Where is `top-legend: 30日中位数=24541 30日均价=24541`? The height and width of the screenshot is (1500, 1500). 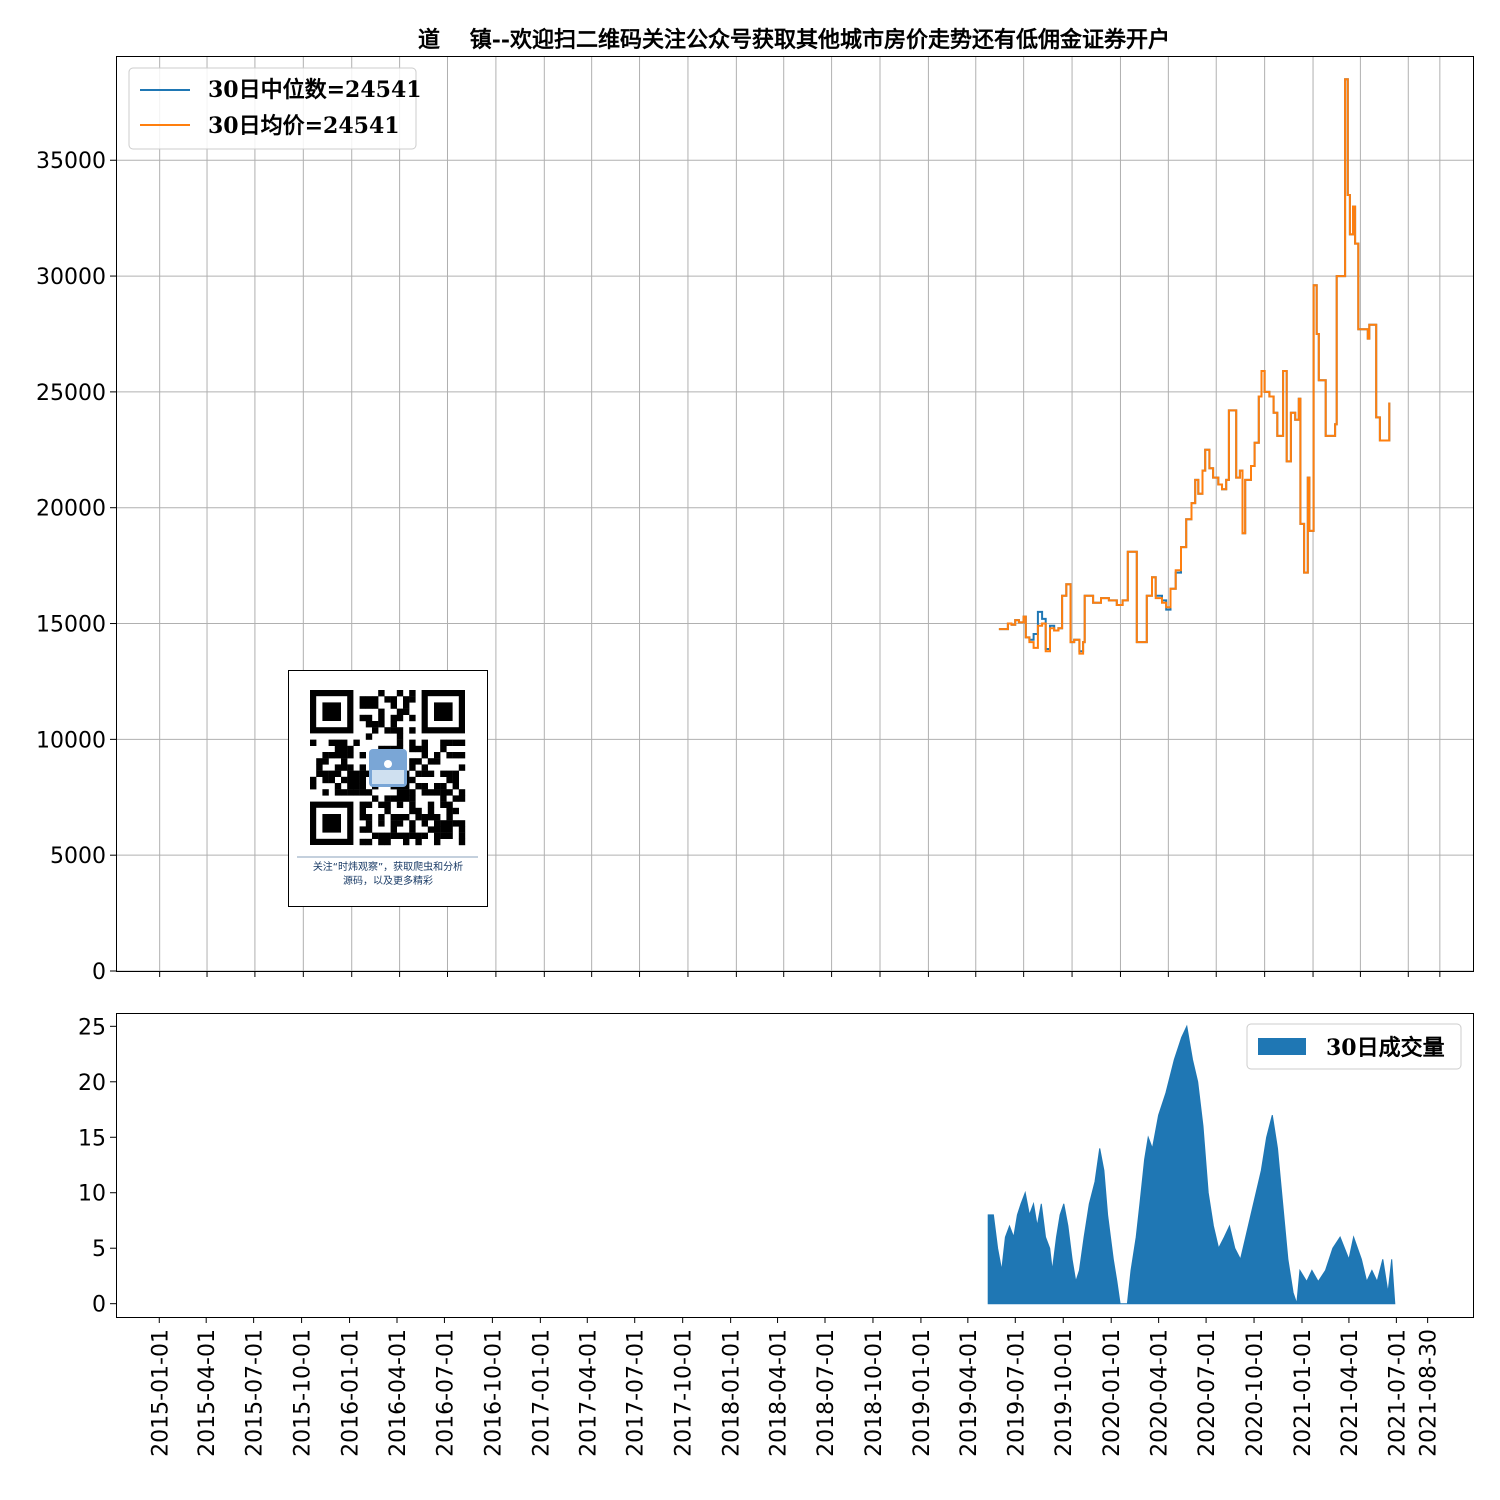 top-legend: 30日中位数=24541 30日均价=24541 is located at coordinates (275, 108).